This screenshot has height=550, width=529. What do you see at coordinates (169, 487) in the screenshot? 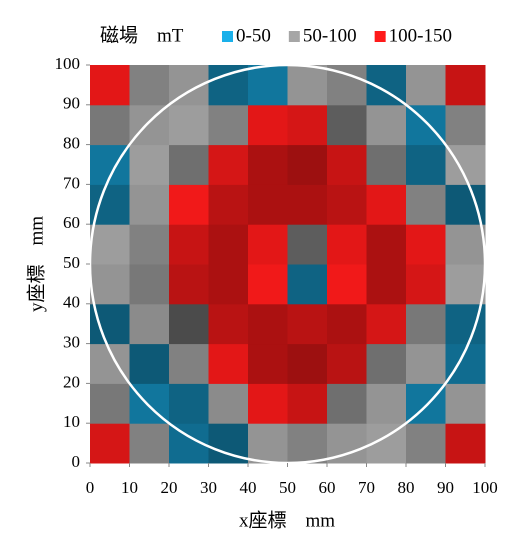
I see `x-tick-label: 20` at bounding box center [169, 487].